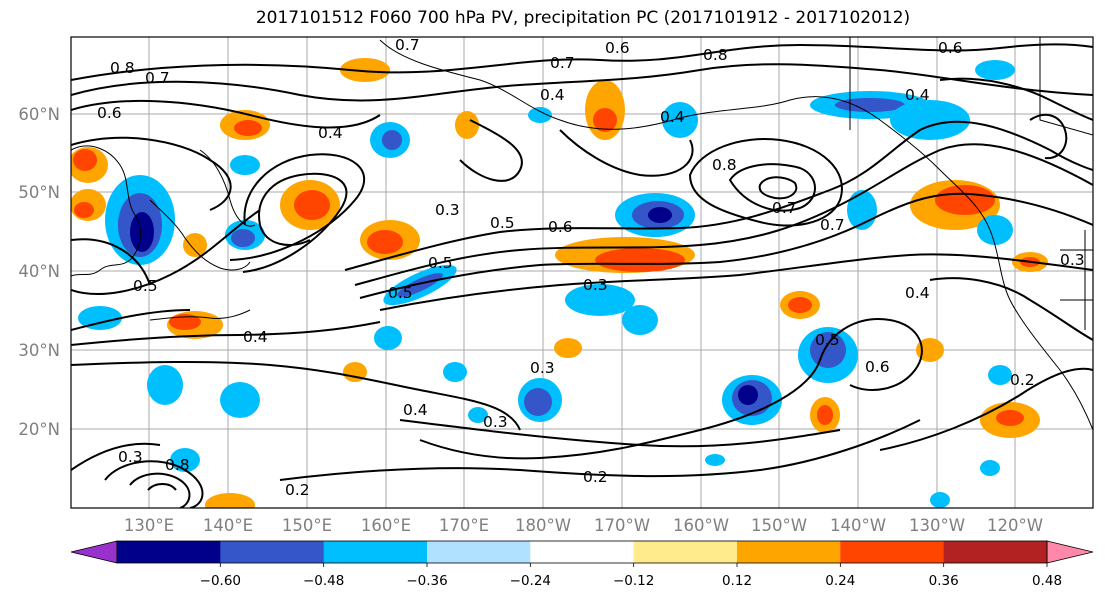  What do you see at coordinates (1047, 581) in the screenshot?
I see `colorbar-tick-label: 0.48` at bounding box center [1047, 581].